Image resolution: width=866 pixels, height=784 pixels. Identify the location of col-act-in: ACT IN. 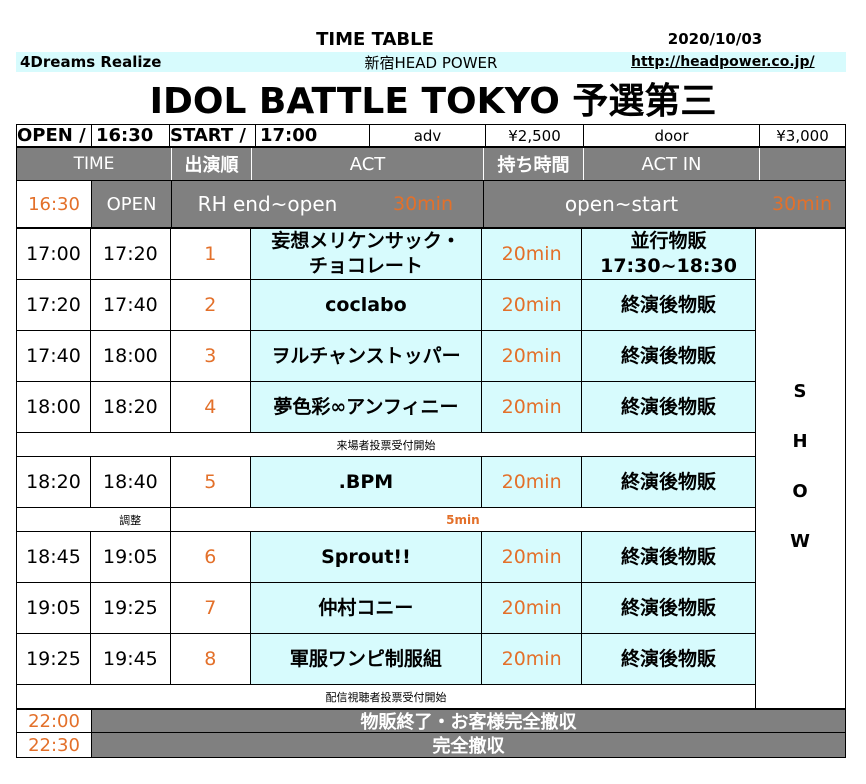
(671, 164).